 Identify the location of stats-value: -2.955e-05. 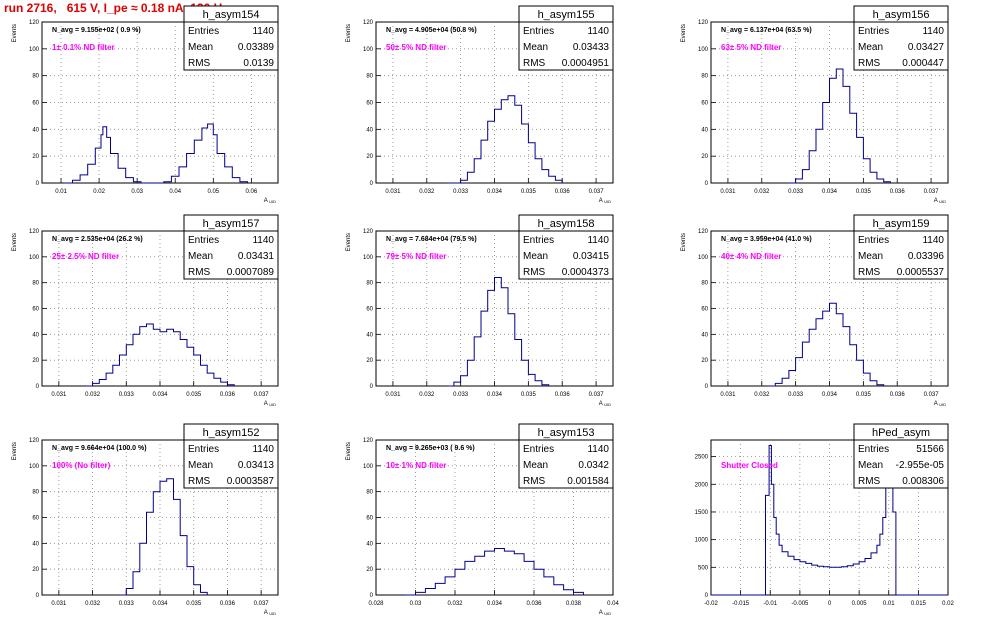
(920, 465).